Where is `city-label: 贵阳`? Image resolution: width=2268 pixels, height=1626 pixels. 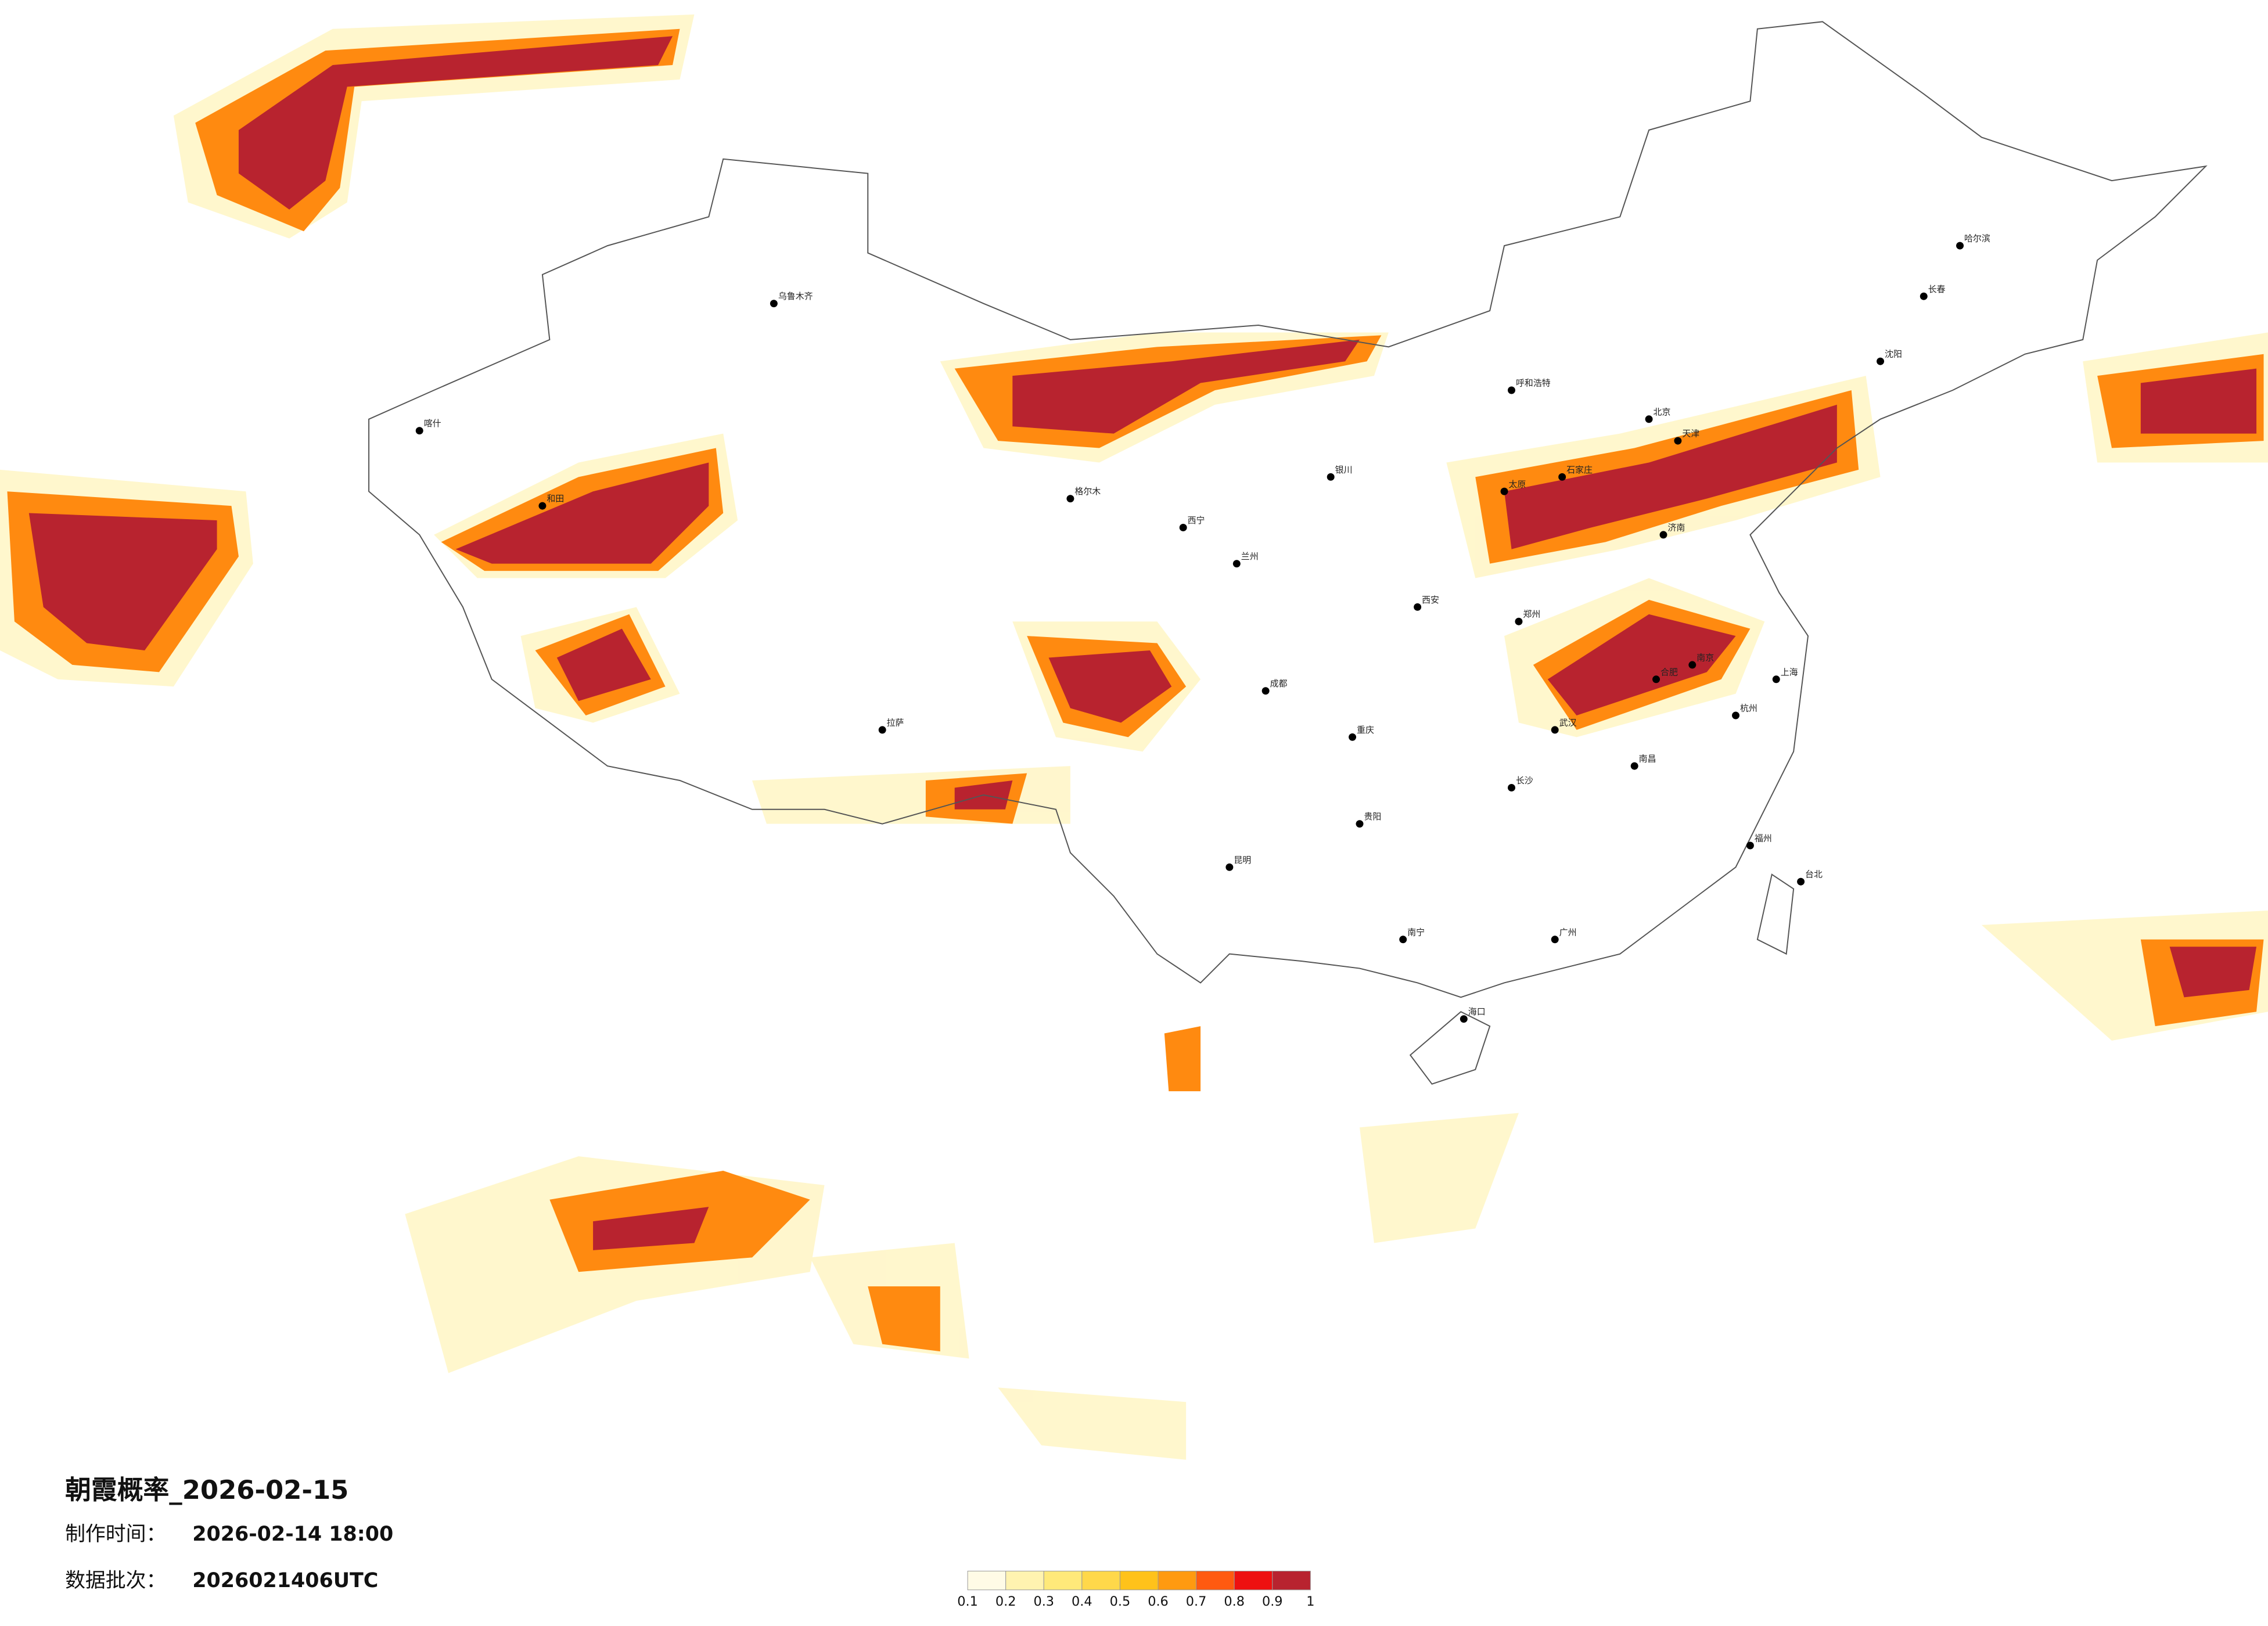
city-label: 贵阳 is located at coordinates (1372, 817).